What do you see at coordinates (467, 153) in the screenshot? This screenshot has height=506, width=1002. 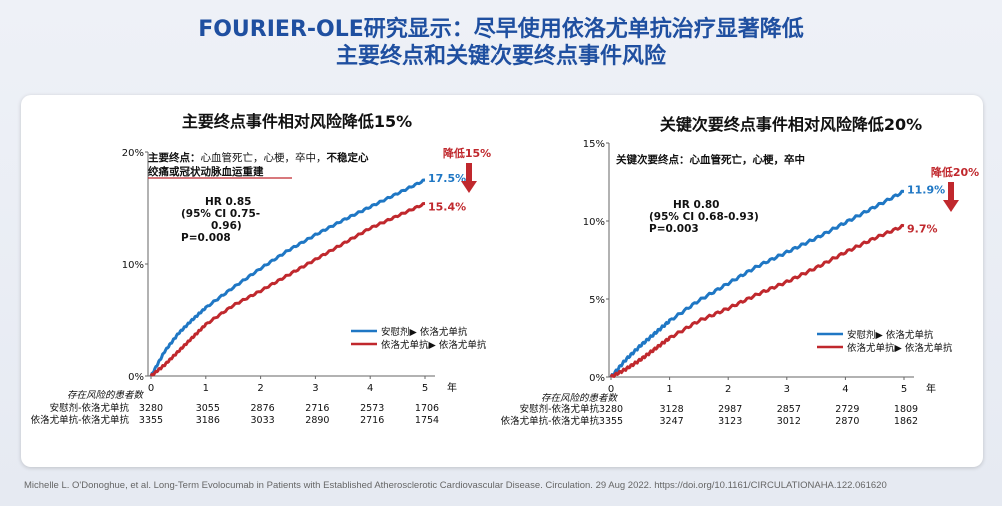 I see `reduction-label: 降低15%` at bounding box center [467, 153].